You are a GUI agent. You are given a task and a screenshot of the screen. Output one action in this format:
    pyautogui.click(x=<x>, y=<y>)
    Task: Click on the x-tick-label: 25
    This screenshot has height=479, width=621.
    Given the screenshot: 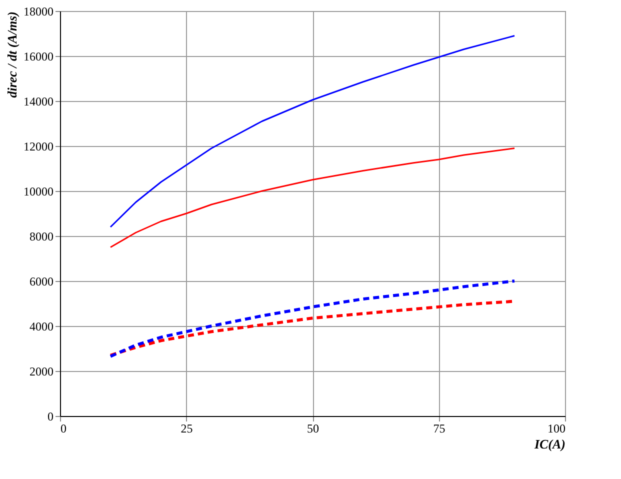 What is the action you would take?
    pyautogui.click(x=186, y=429)
    